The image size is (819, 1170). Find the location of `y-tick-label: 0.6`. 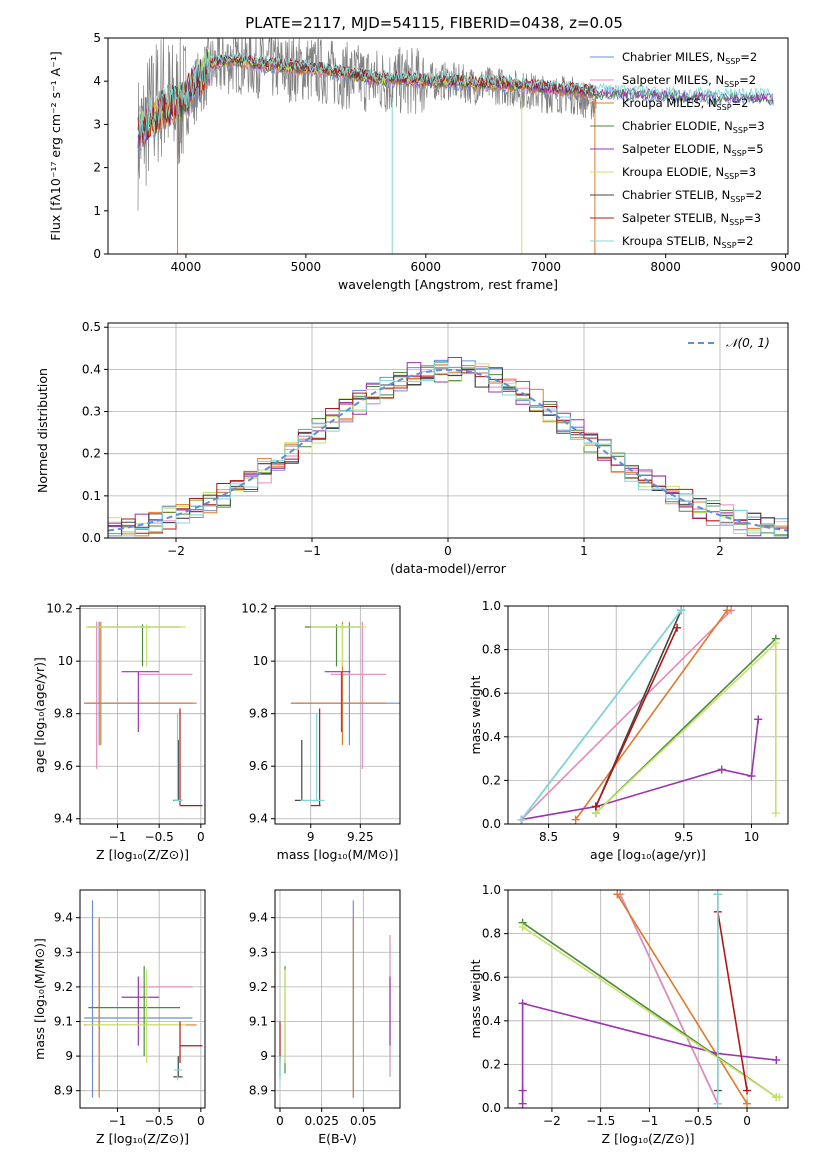

y-tick-label: 0.6 is located at coordinates (491, 693).